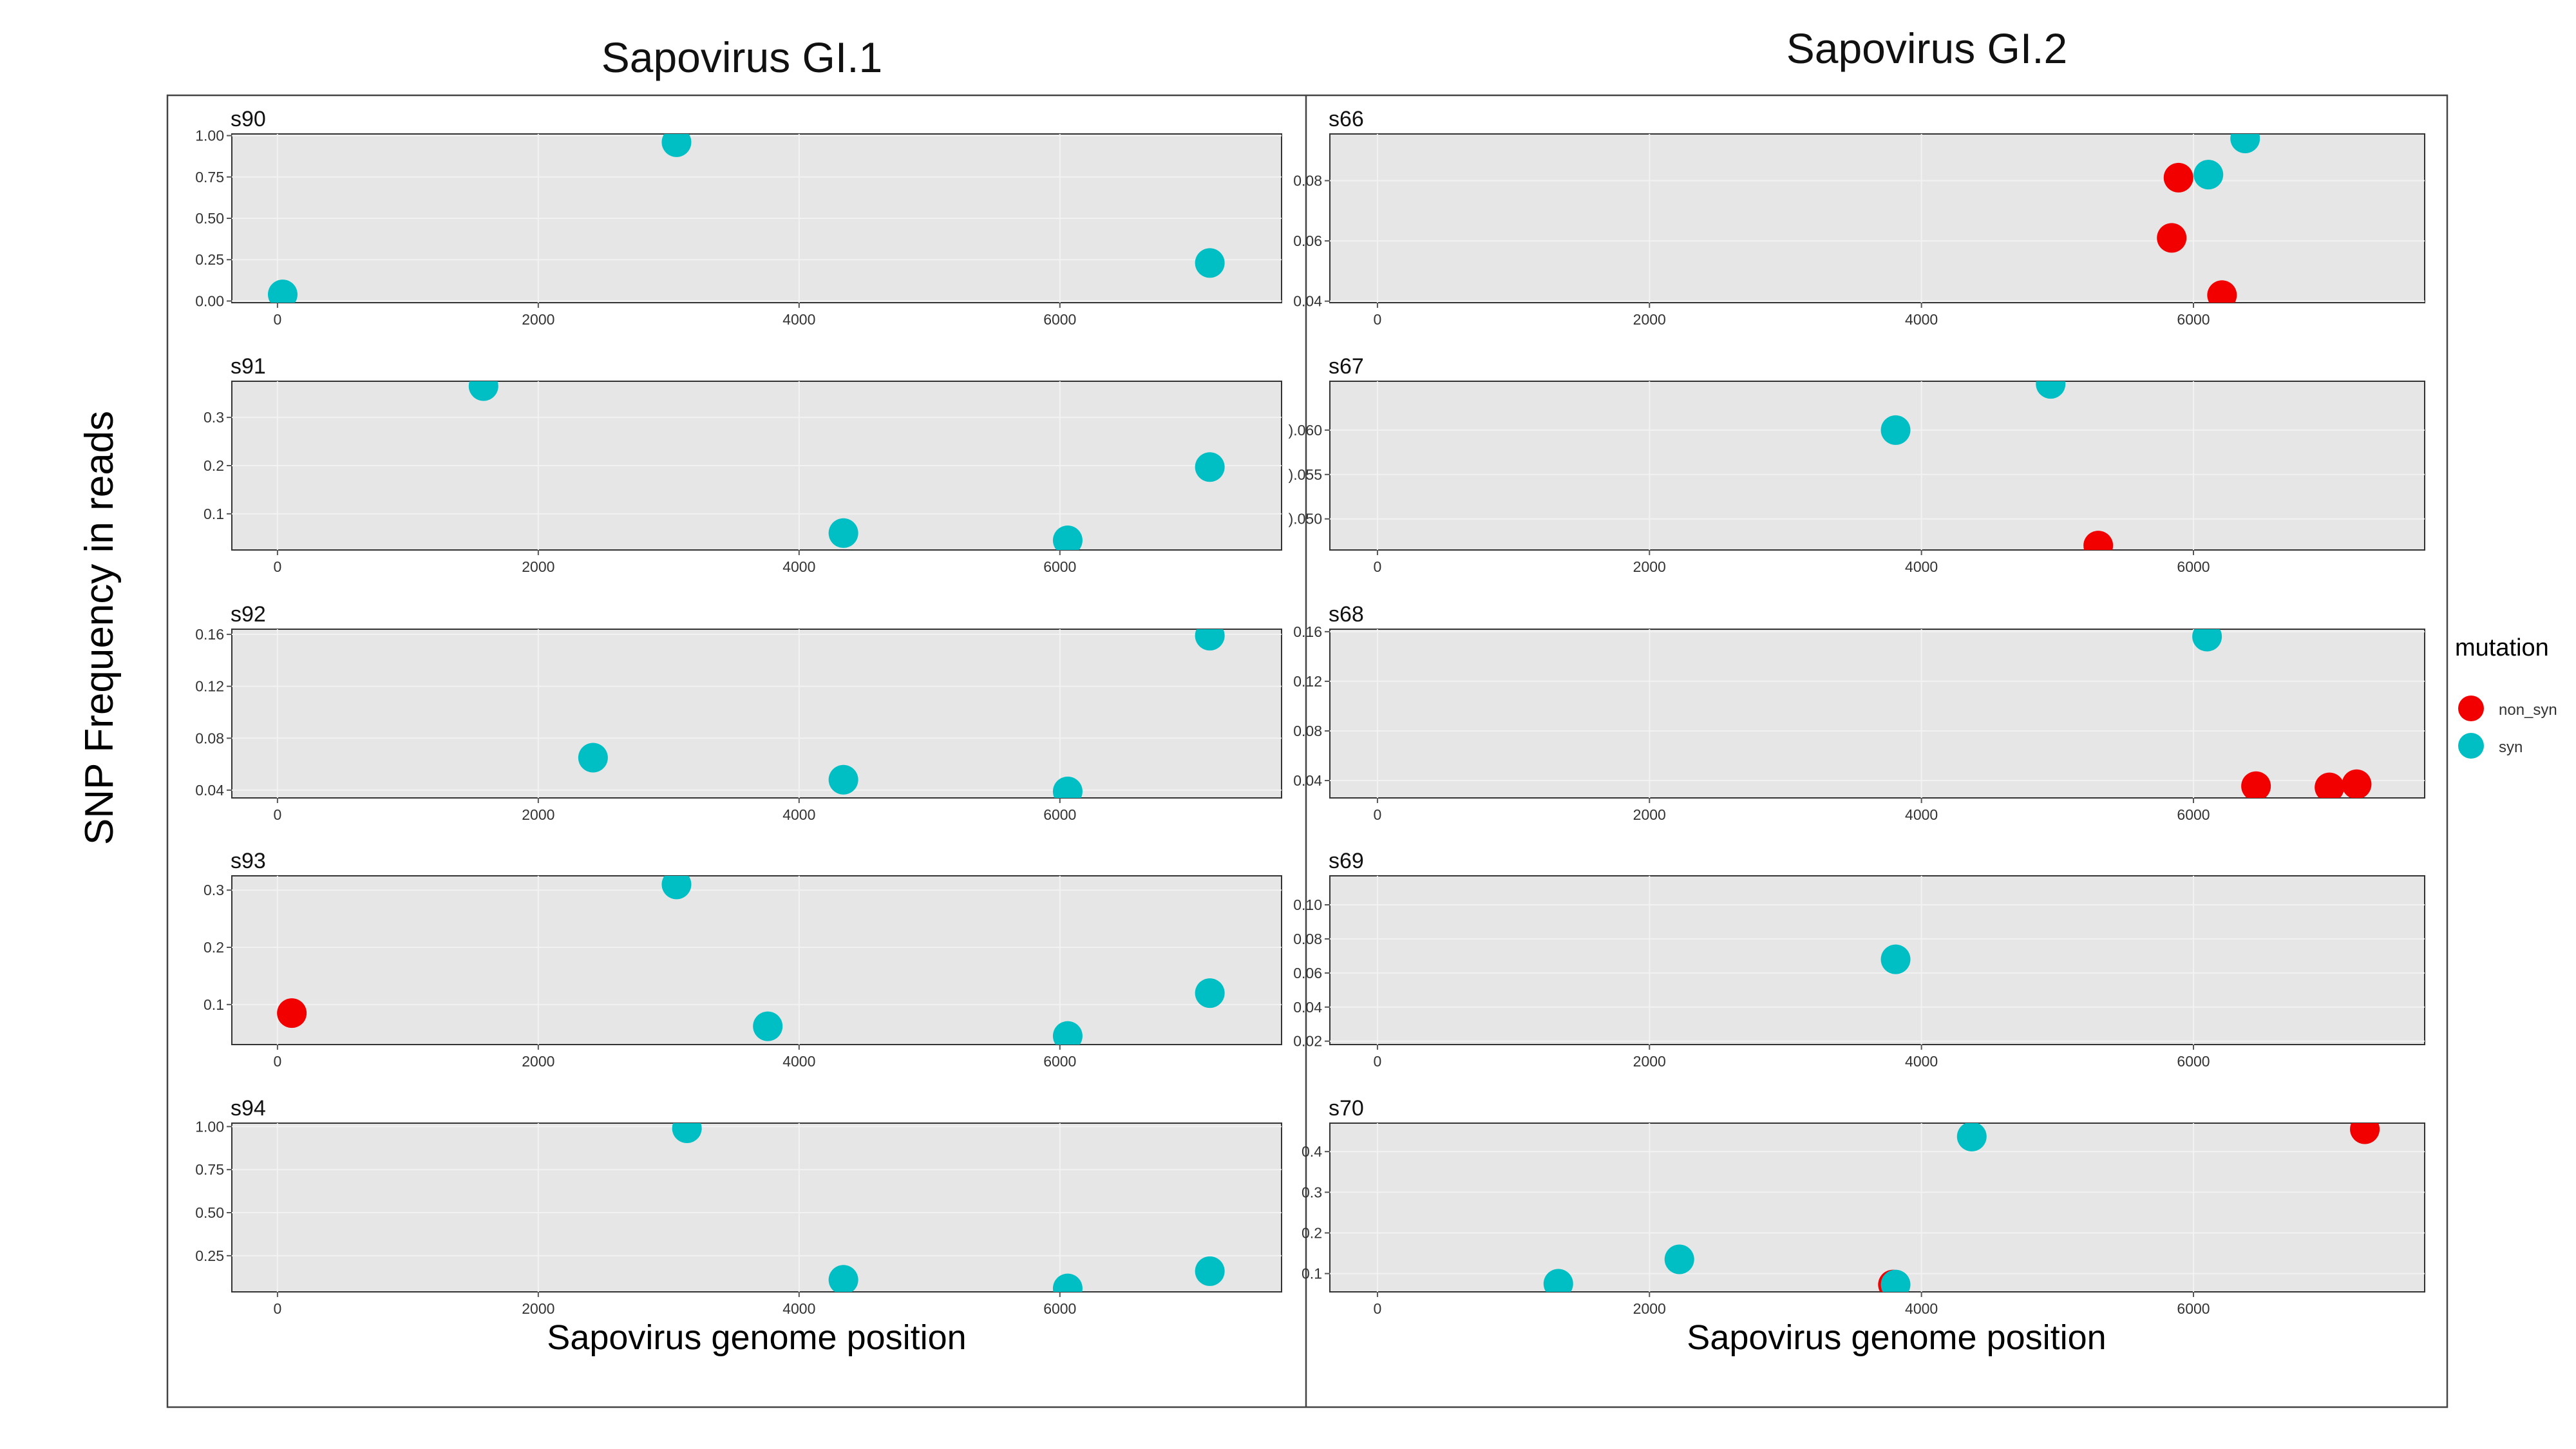 The height and width of the screenshot is (1449, 2576). Describe the element at coordinates (742, 57) in the screenshot. I see `left-column-title: Sapovirus GI.1` at that location.